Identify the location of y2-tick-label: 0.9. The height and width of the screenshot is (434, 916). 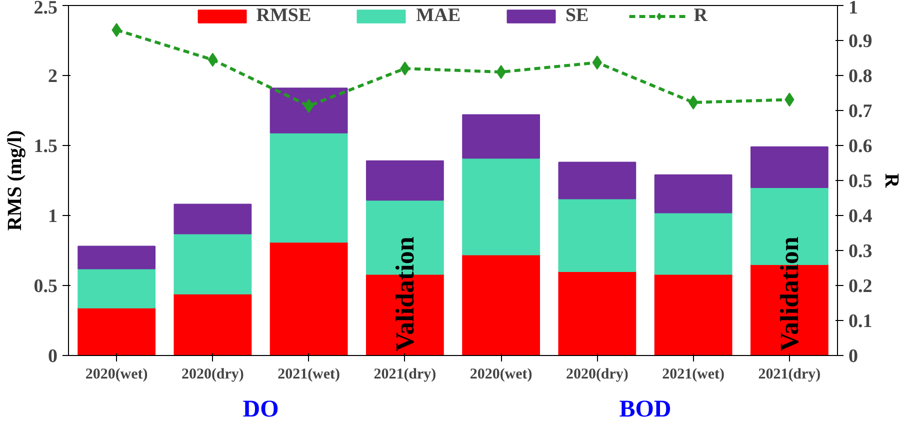
(860, 41).